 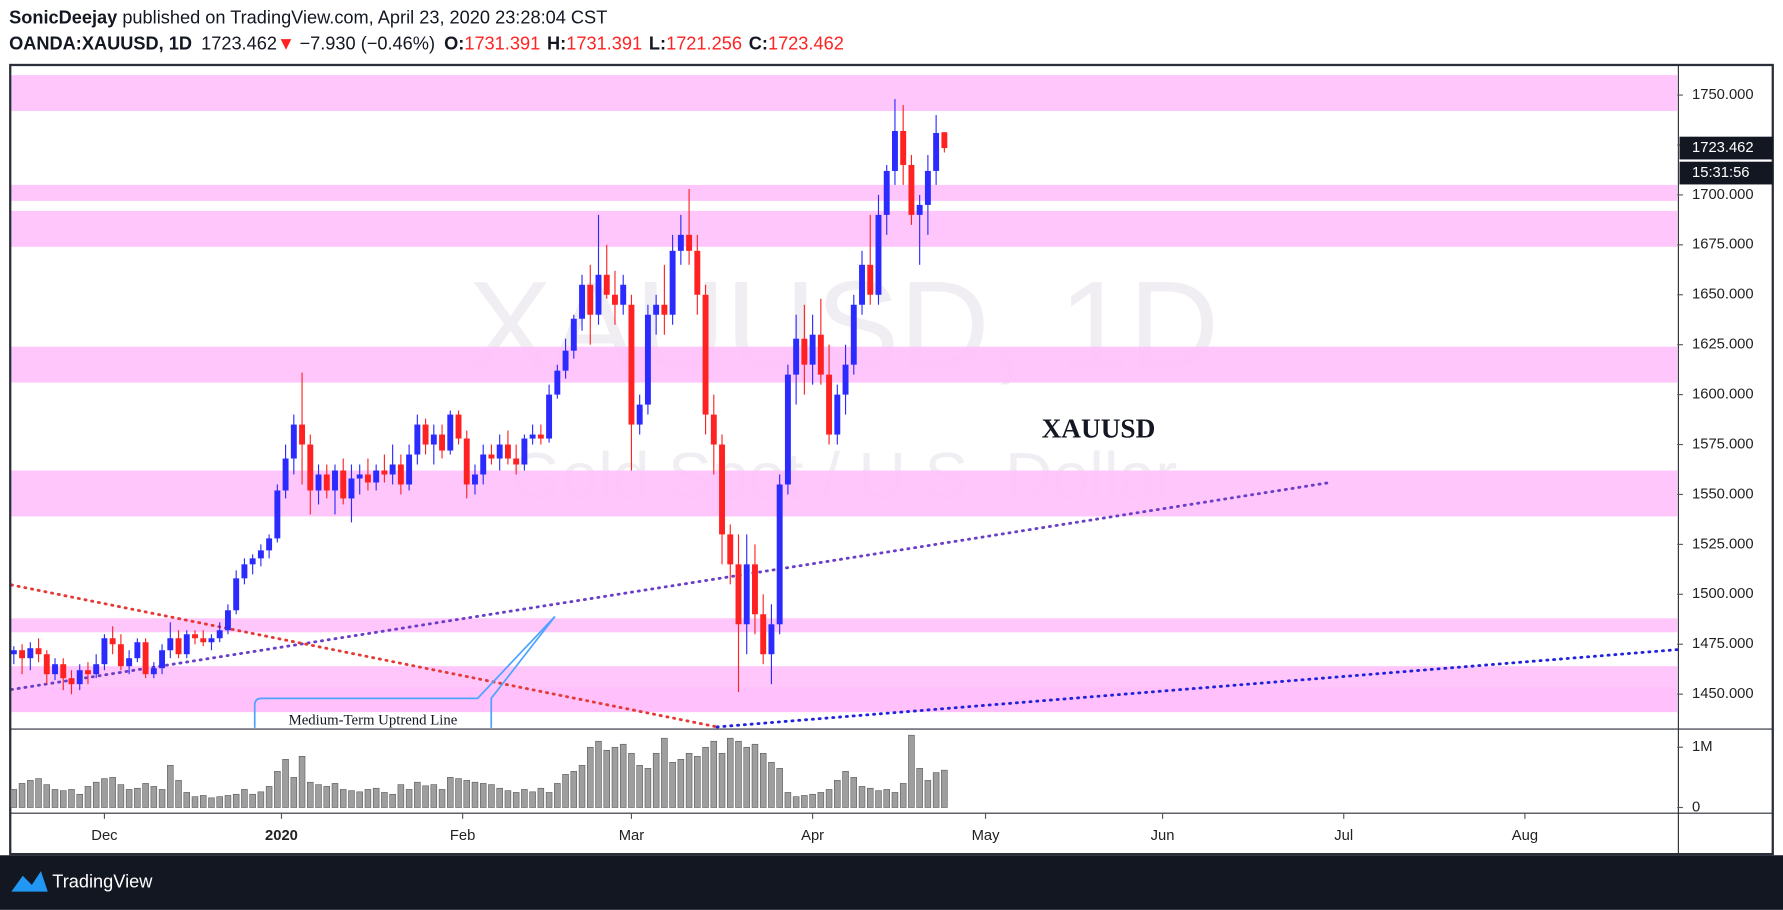 I want to click on ohlc: O:1731.391 H:1731.391 L:1721.256 C:1723.462, so click(x=644, y=43).